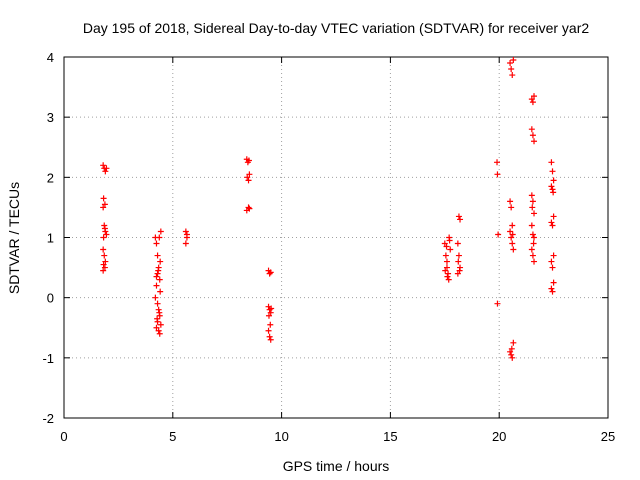 This screenshot has width=640, height=480. I want to click on y-tick-label: 2, so click(50, 177).